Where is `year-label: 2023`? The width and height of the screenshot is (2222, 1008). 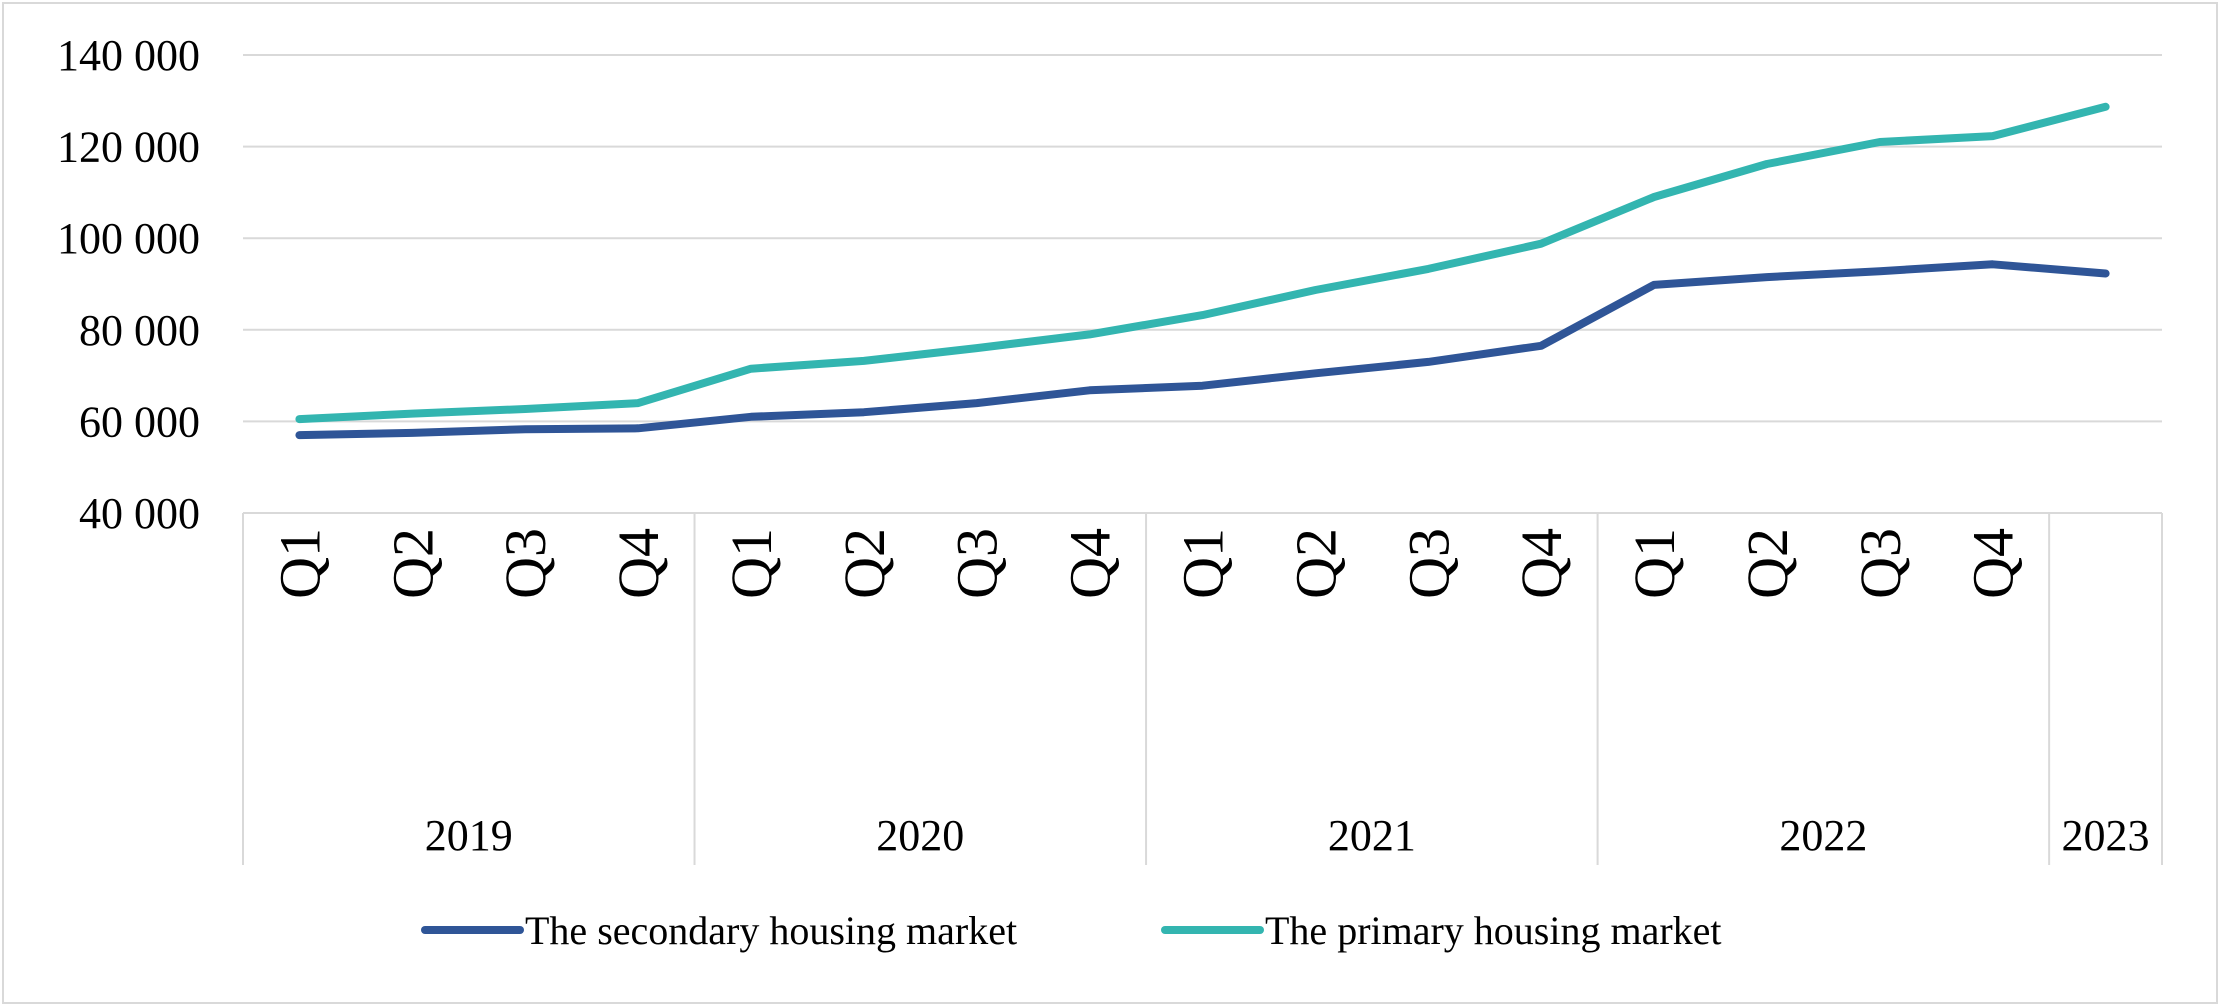 year-label: 2023 is located at coordinates (2106, 835).